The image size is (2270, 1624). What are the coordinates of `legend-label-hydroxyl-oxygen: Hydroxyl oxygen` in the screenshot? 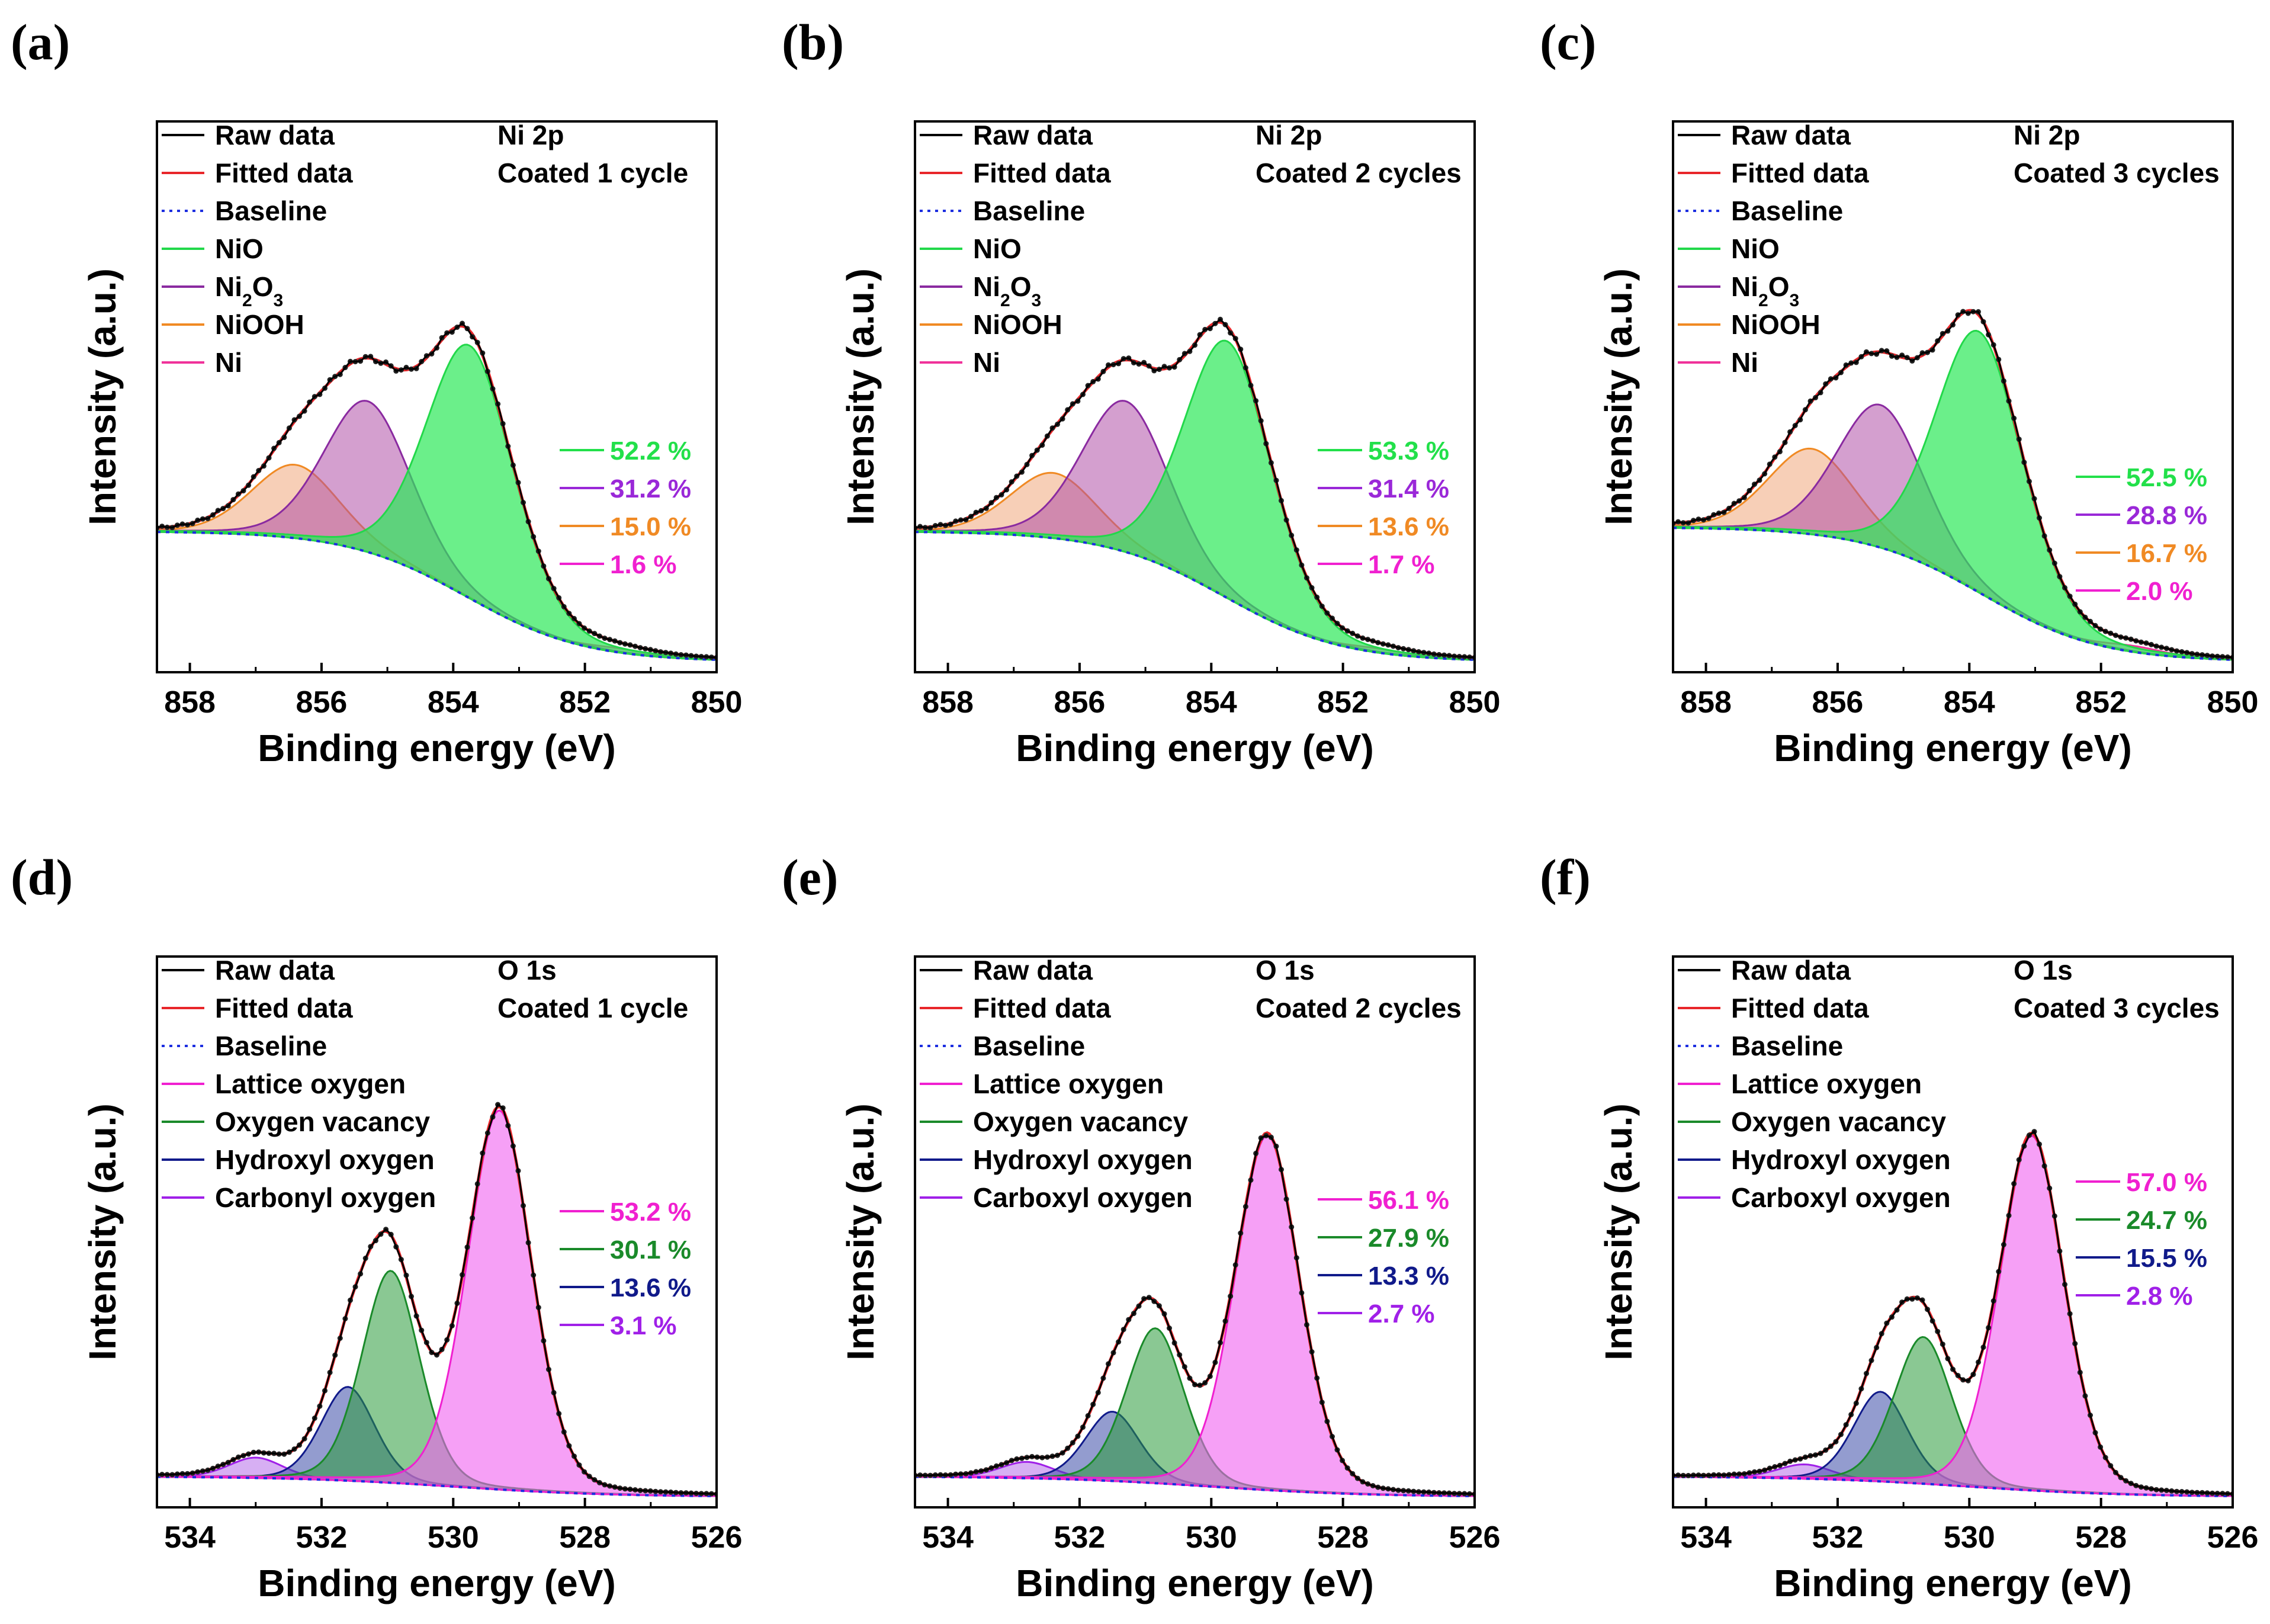 It's located at (1083, 1159).